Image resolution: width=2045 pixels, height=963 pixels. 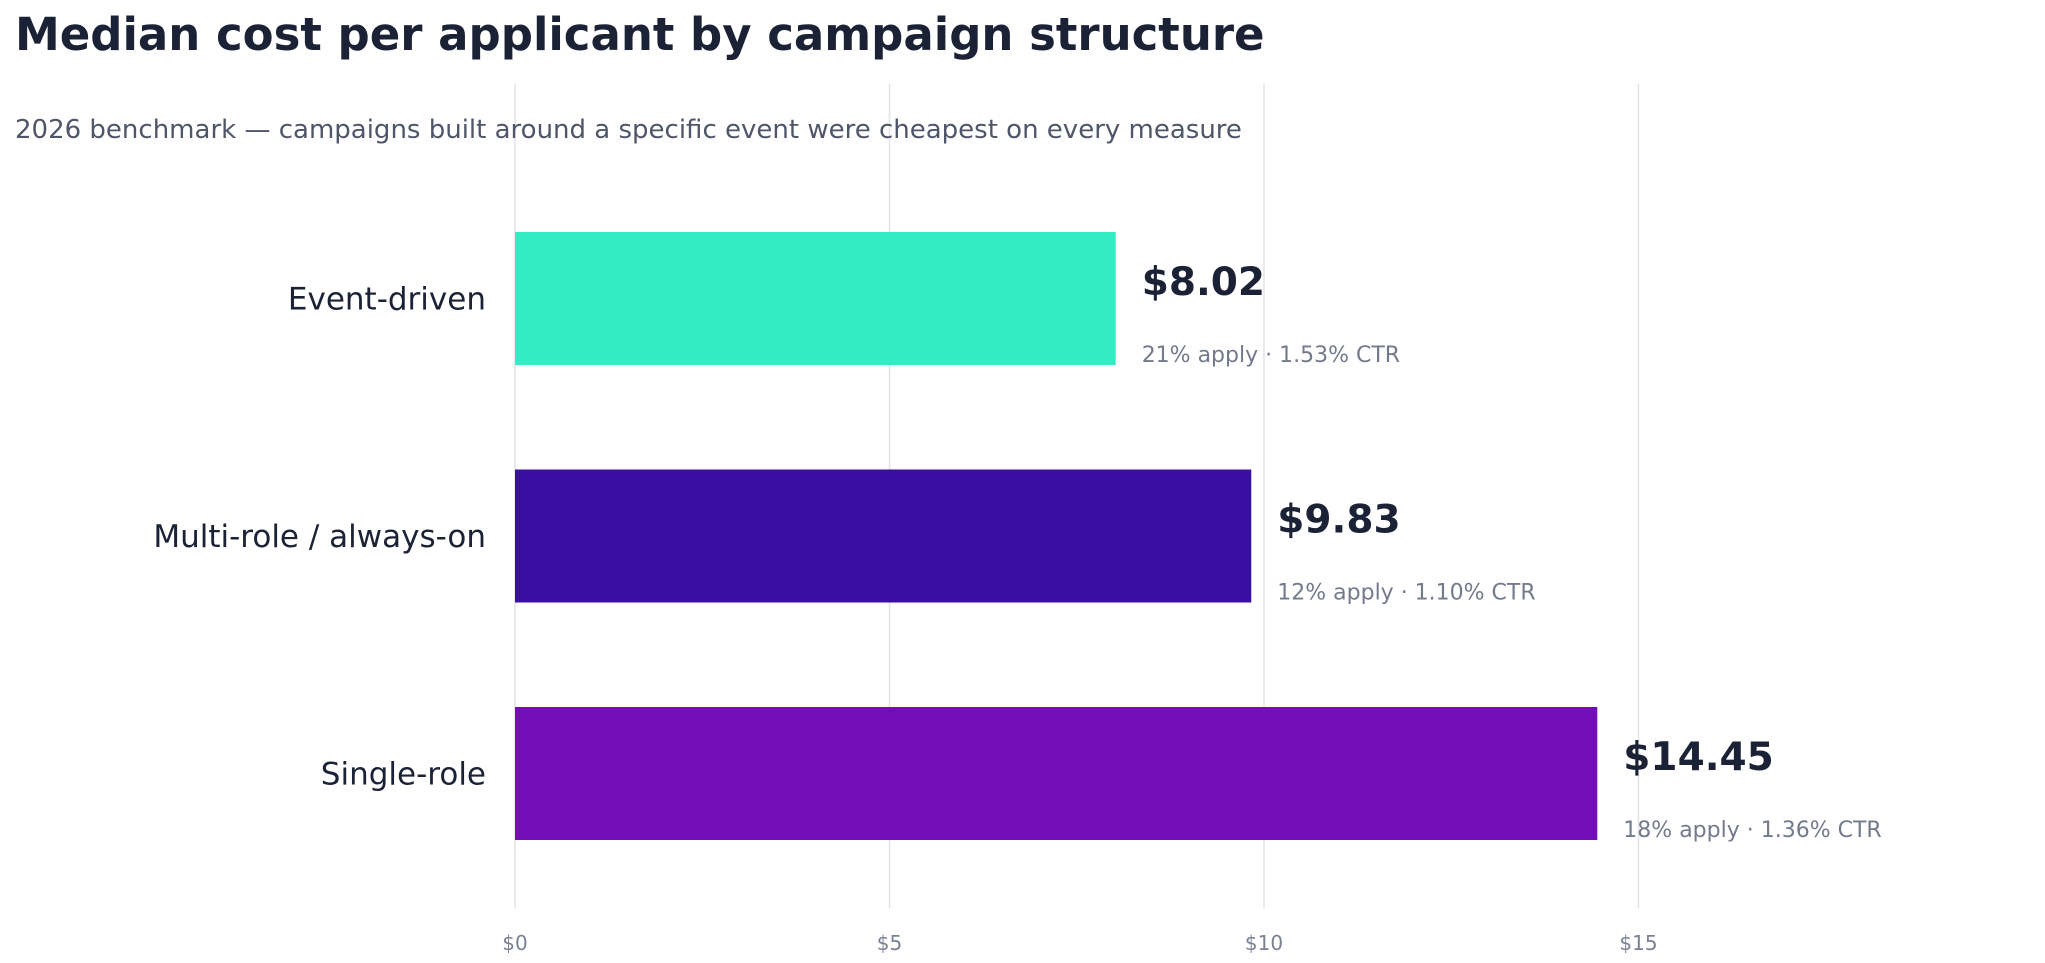 What do you see at coordinates (1271, 355) in the screenshot?
I see `detail-label: 21% apply · 1.53% CTR` at bounding box center [1271, 355].